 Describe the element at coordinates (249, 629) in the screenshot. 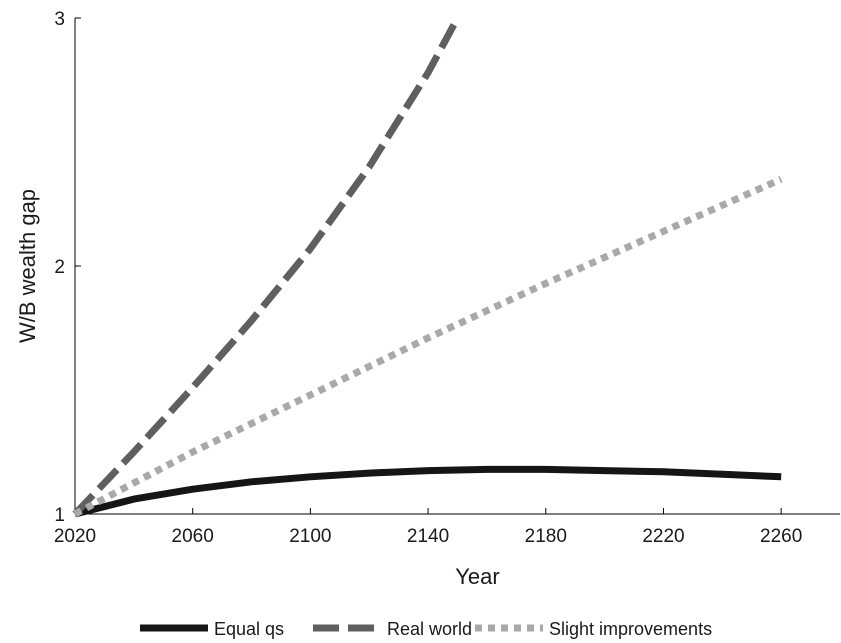

I see `legend-label-1: Equal qs` at that location.